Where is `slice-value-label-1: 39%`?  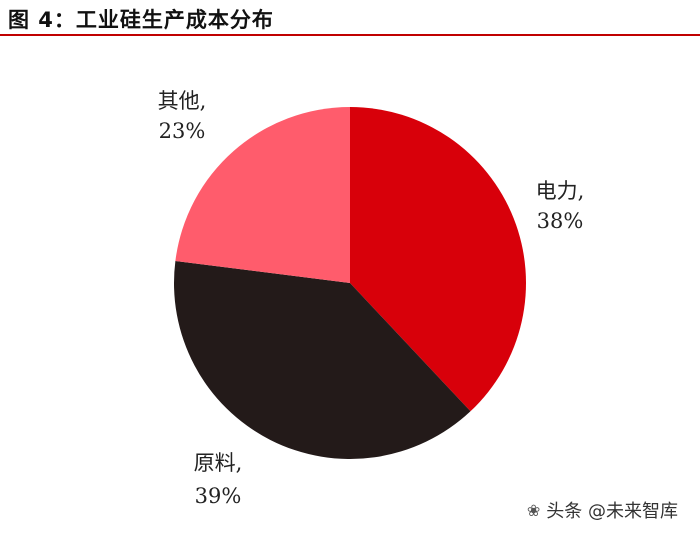
slice-value-label-1: 39% is located at coordinates (218, 496).